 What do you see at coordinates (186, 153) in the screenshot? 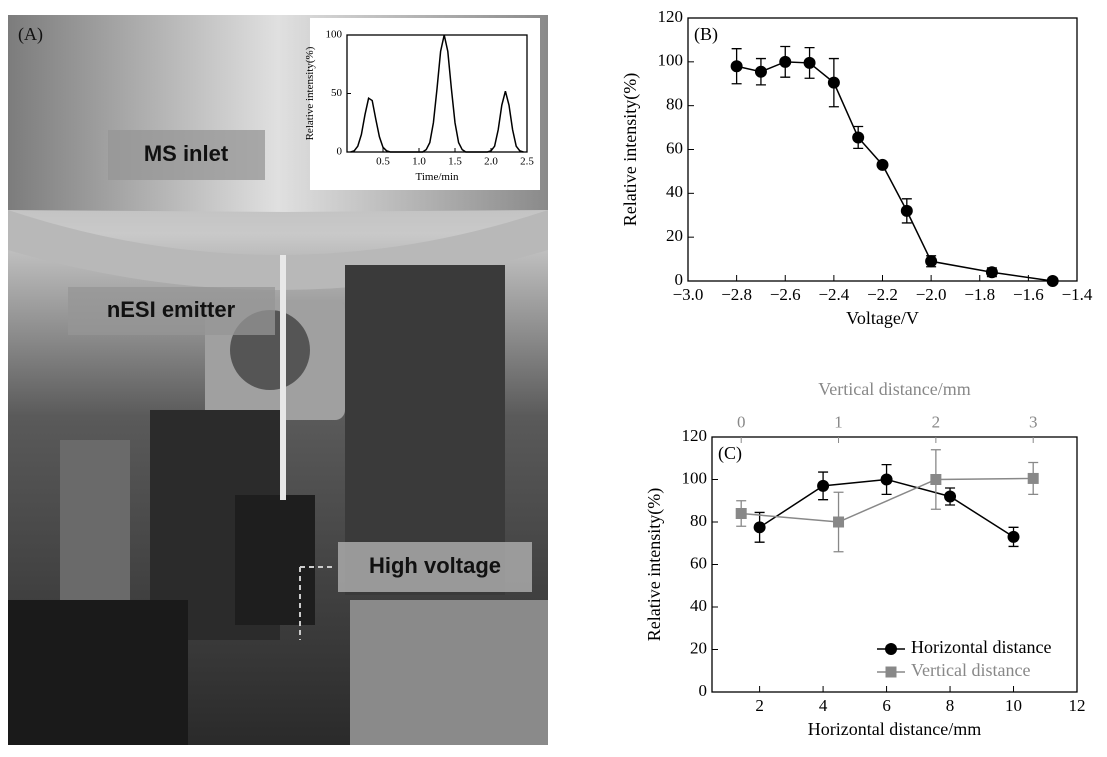
I see `photo-label: MS inlet` at bounding box center [186, 153].